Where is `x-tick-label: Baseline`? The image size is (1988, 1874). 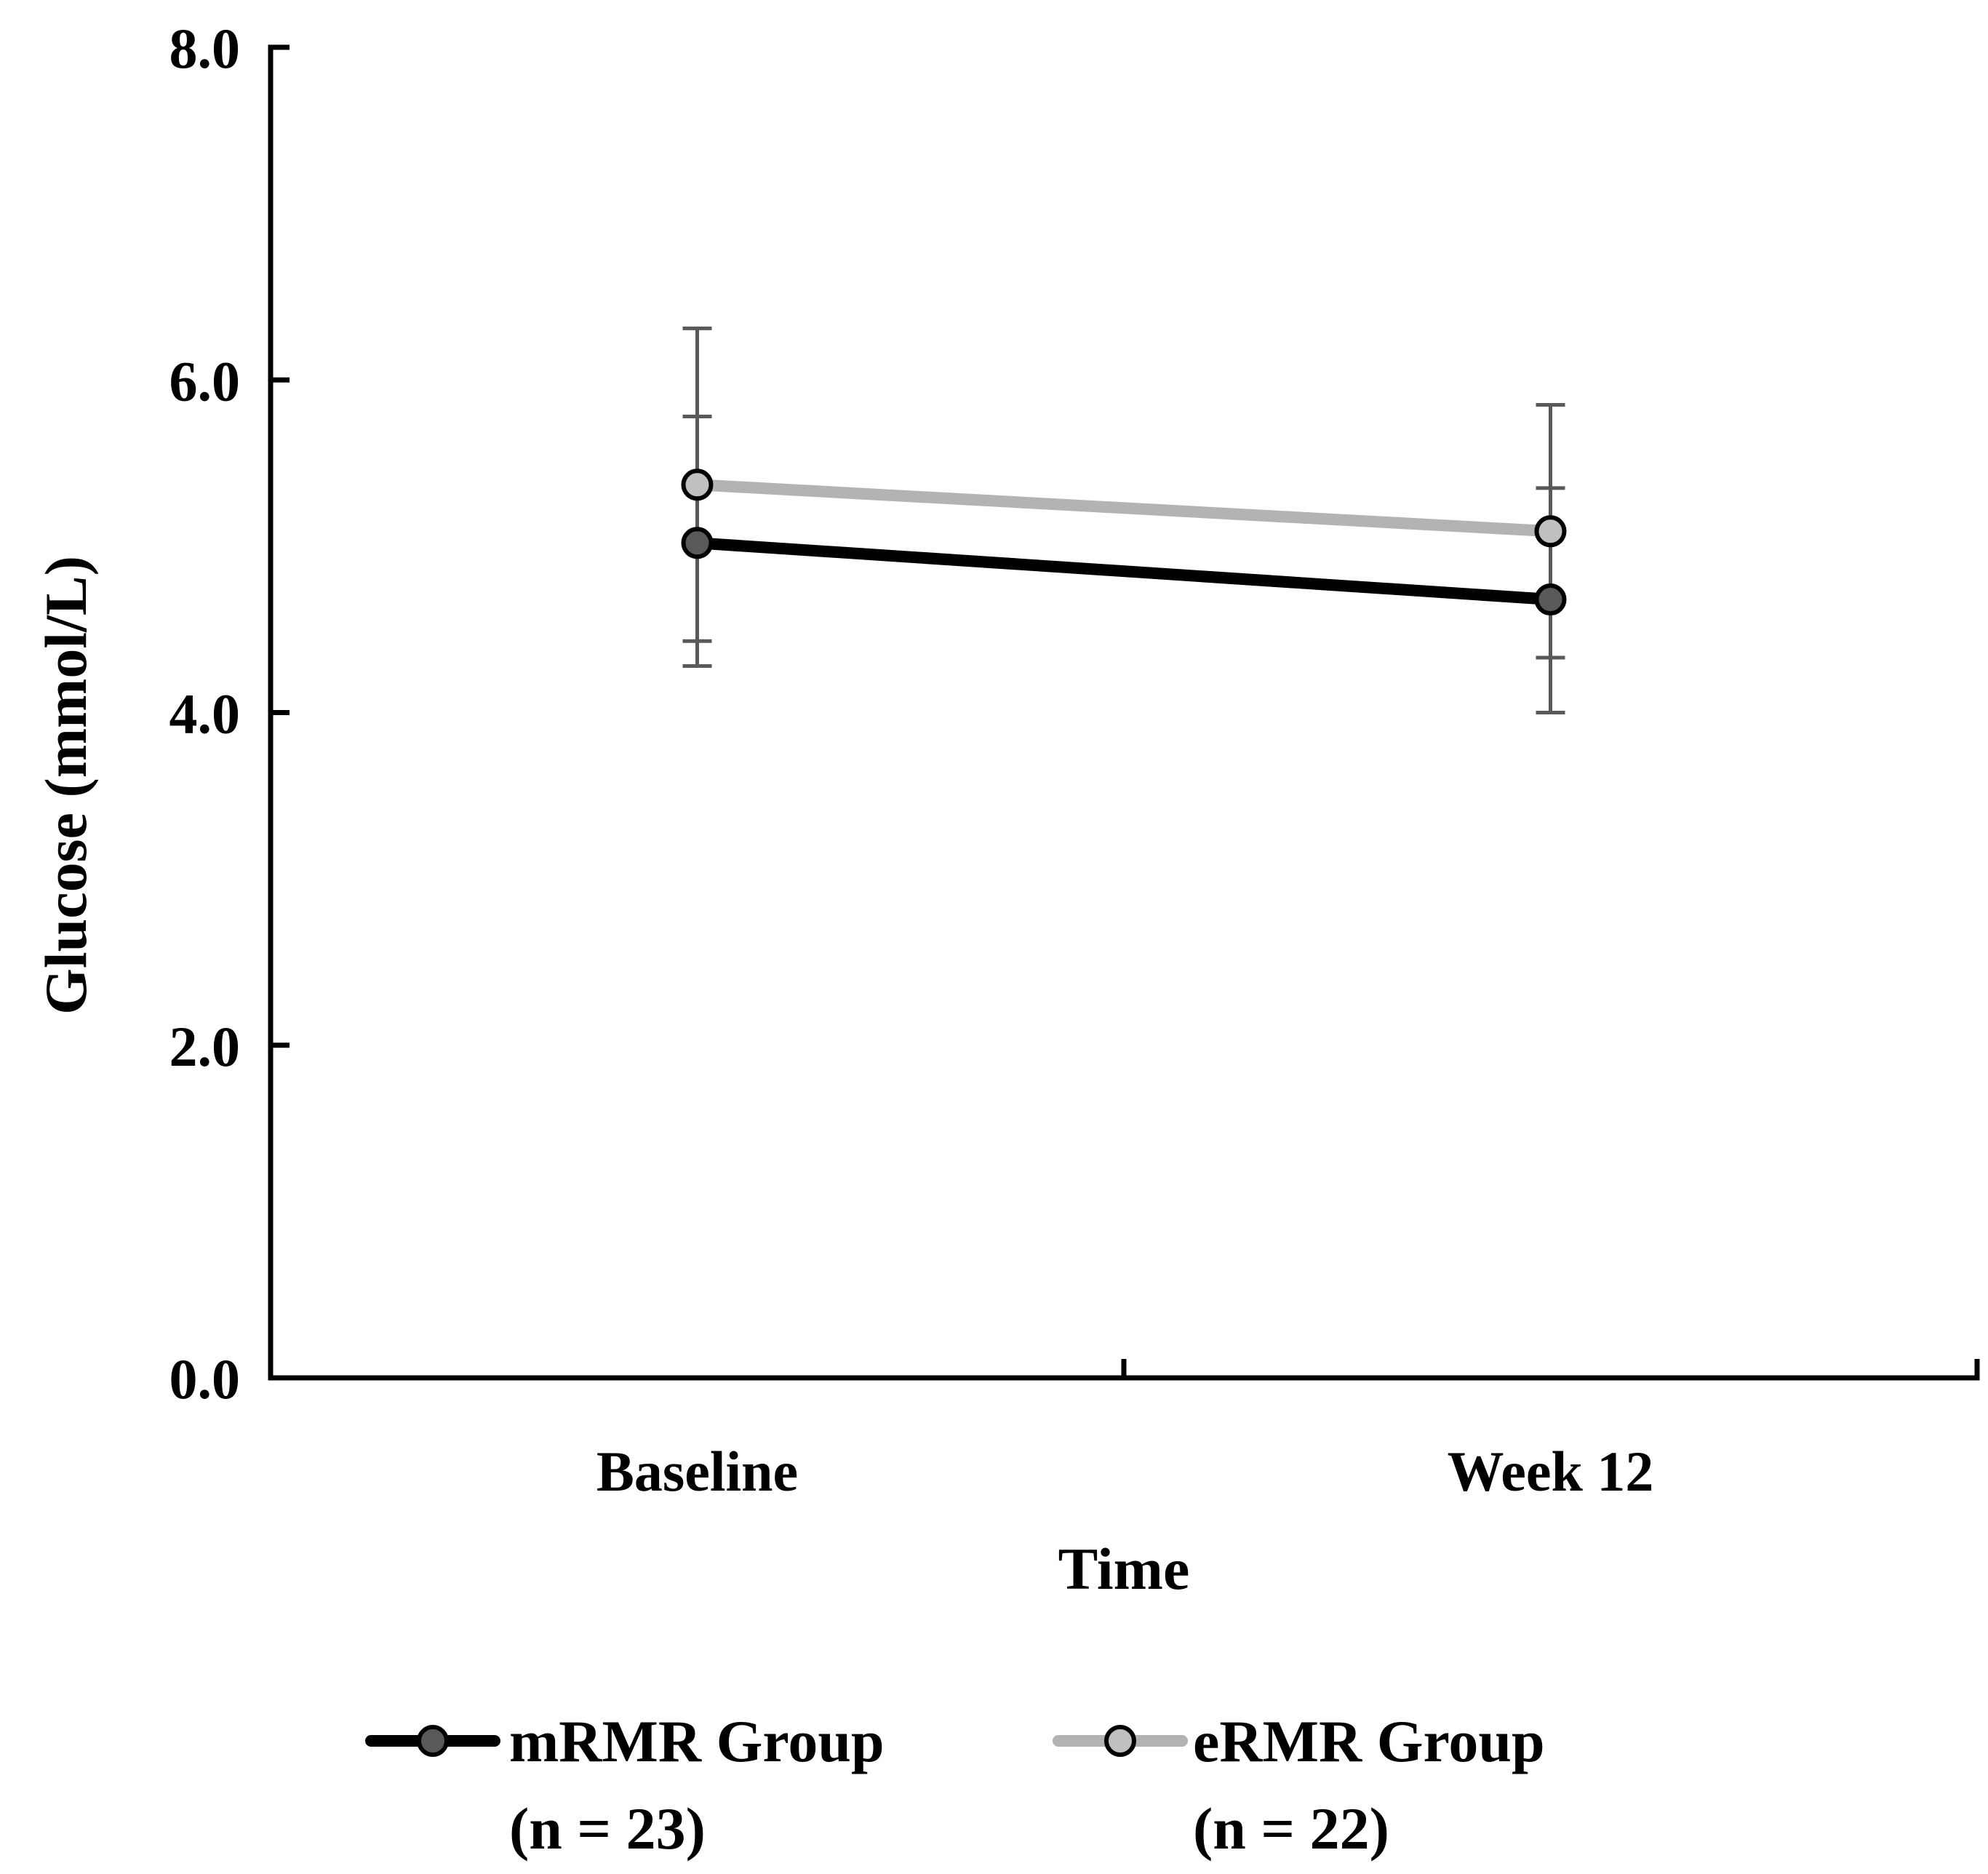 x-tick-label: Baseline is located at coordinates (697, 1471).